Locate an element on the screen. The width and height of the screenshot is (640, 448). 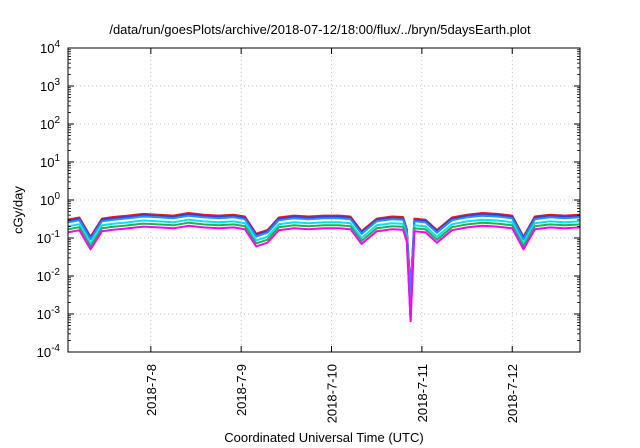
y-tick-label: 10⁻² is located at coordinates (49, 275).